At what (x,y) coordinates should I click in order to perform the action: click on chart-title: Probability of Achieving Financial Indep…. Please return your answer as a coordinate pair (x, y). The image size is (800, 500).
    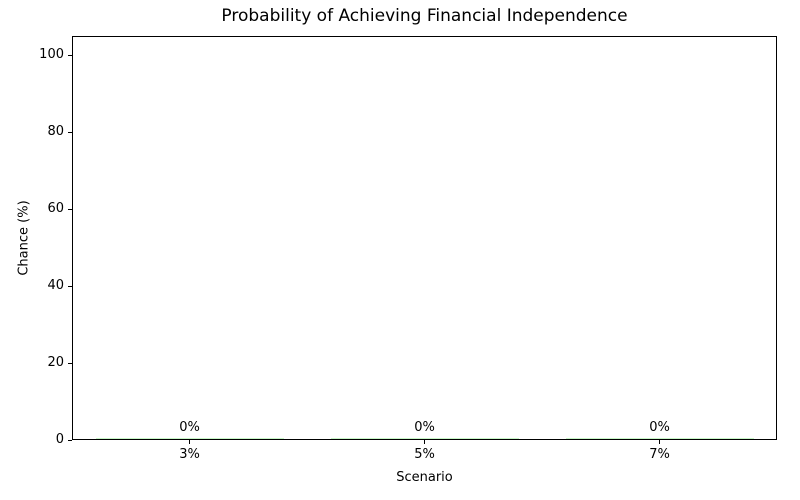
    Looking at the image, I should click on (424, 16).